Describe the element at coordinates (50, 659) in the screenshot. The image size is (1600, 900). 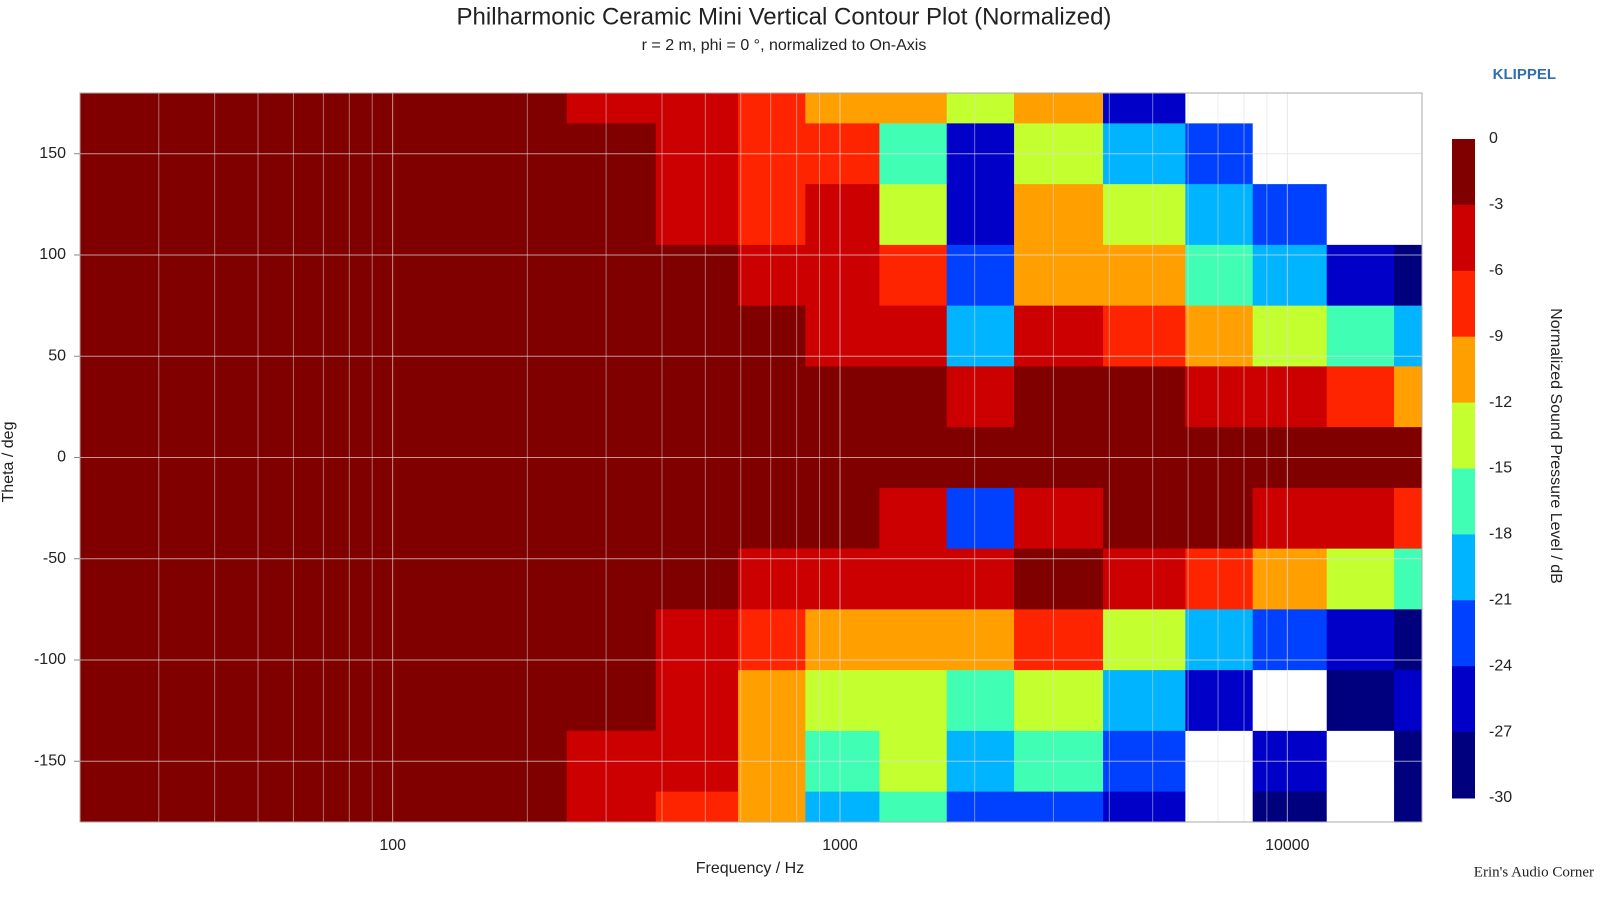
I see `y-tick-label: -100` at that location.